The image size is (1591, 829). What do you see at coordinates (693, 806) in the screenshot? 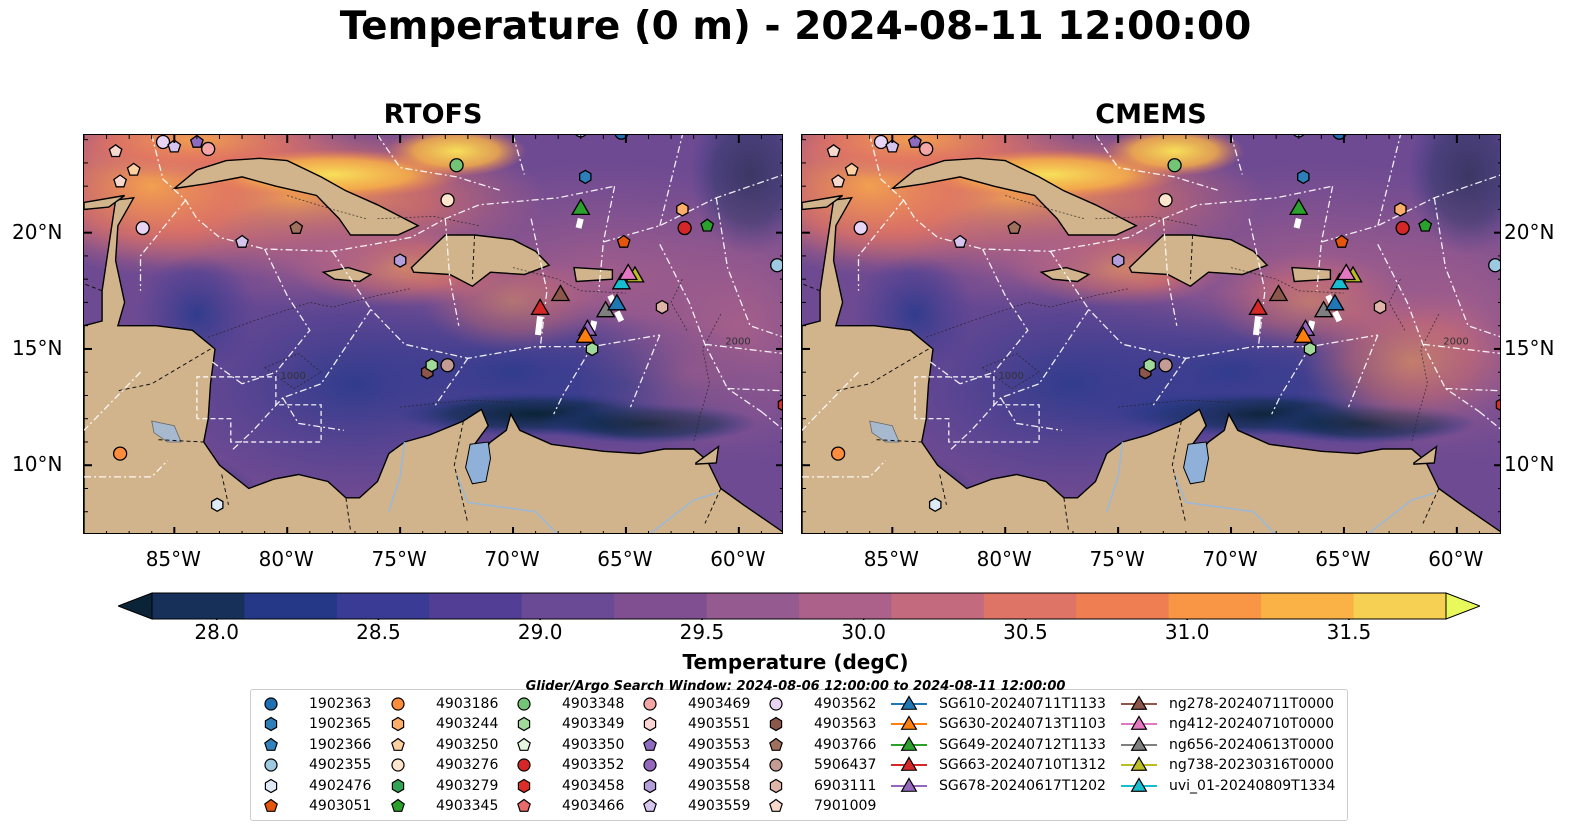
I see `legend-item: 4903559` at bounding box center [693, 806].